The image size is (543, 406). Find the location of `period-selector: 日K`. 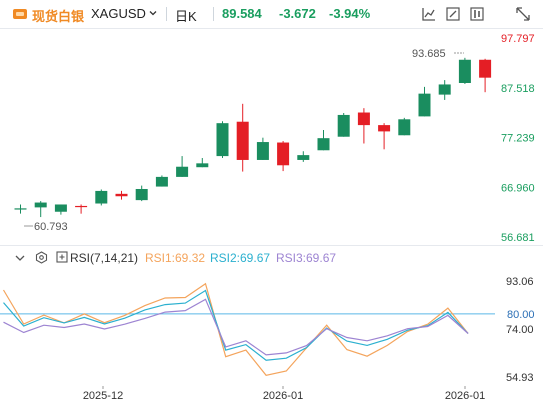

period-selector: 日K is located at coordinates (186, 16).